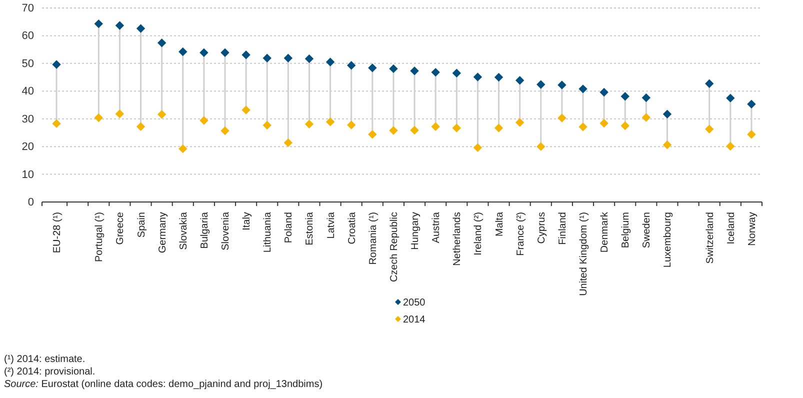 The width and height of the screenshot is (803, 398). What do you see at coordinates (163, 384) in the screenshot?
I see `source-note: Source: Eurostat (online data codes: demo_pjanind and proj_13ndbims)` at bounding box center [163, 384].